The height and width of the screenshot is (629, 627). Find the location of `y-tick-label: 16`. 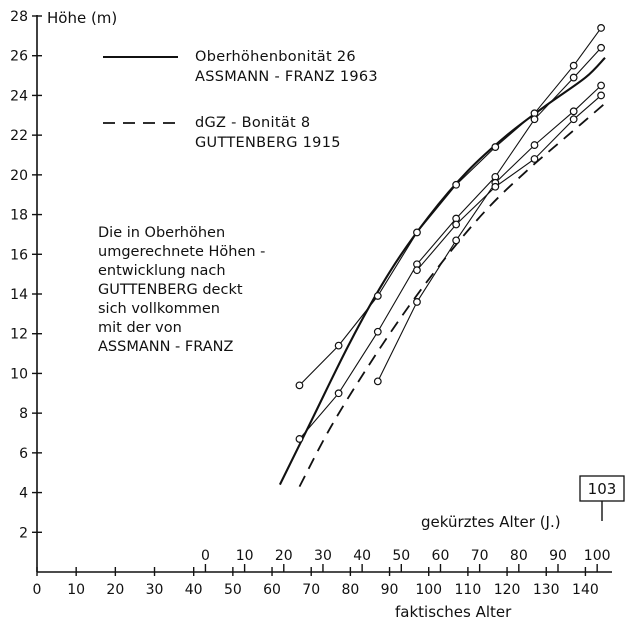

y-tick-label: 16 is located at coordinates (19, 255).